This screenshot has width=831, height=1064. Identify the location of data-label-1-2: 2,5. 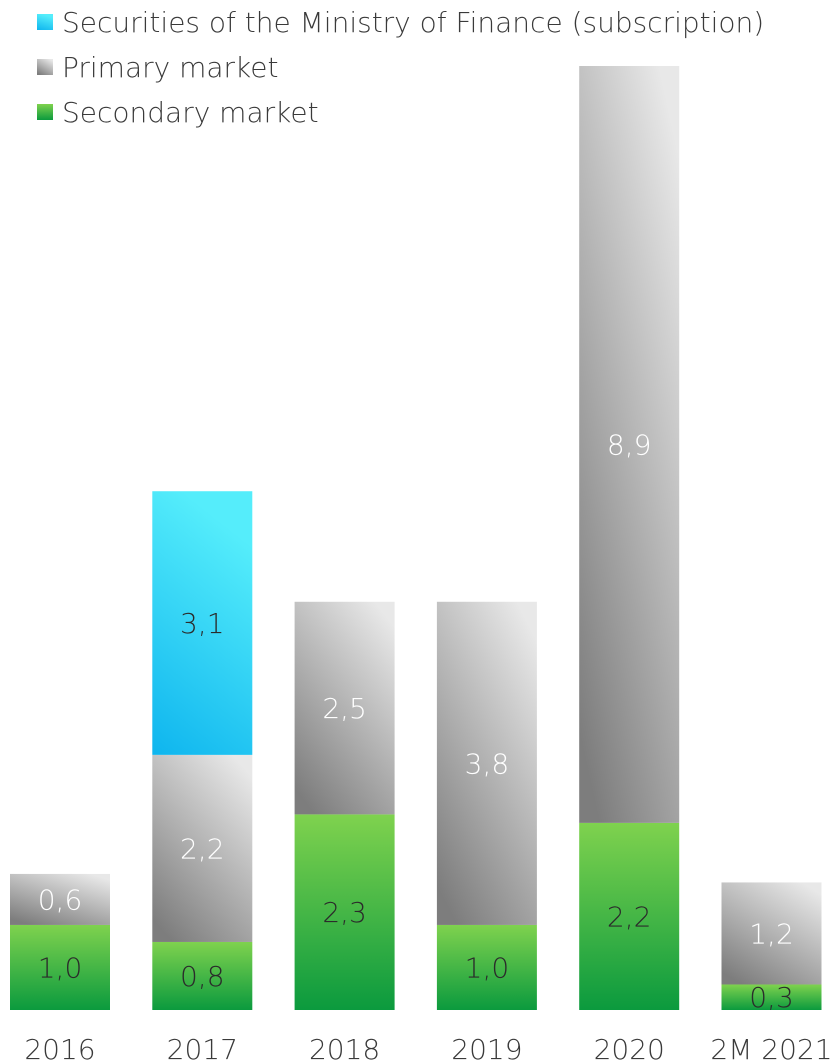
(344, 708).